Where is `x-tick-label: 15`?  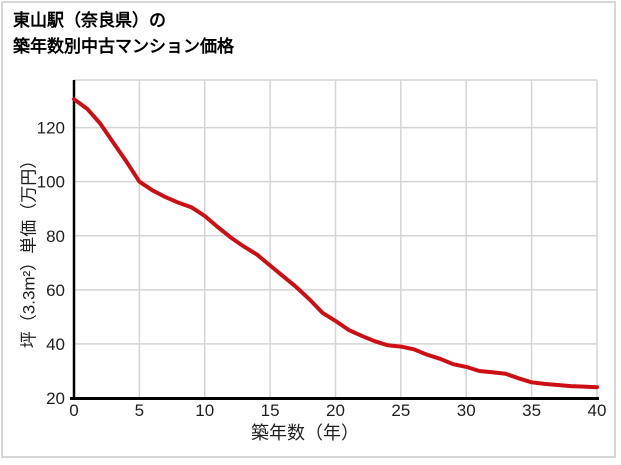
x-tick-label: 15 is located at coordinates (270, 410).